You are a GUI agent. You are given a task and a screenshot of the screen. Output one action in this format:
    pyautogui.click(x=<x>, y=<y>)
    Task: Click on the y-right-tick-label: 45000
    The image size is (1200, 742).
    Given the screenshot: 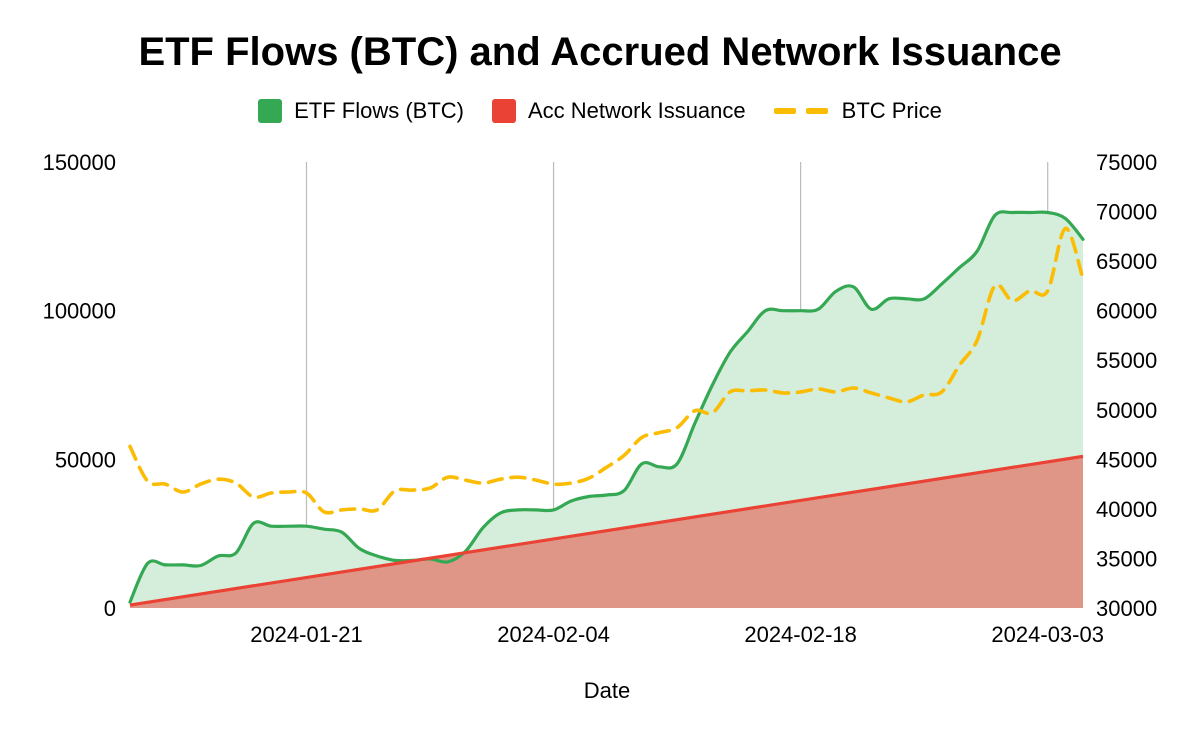 What is the action you would take?
    pyautogui.click(x=1126, y=459)
    